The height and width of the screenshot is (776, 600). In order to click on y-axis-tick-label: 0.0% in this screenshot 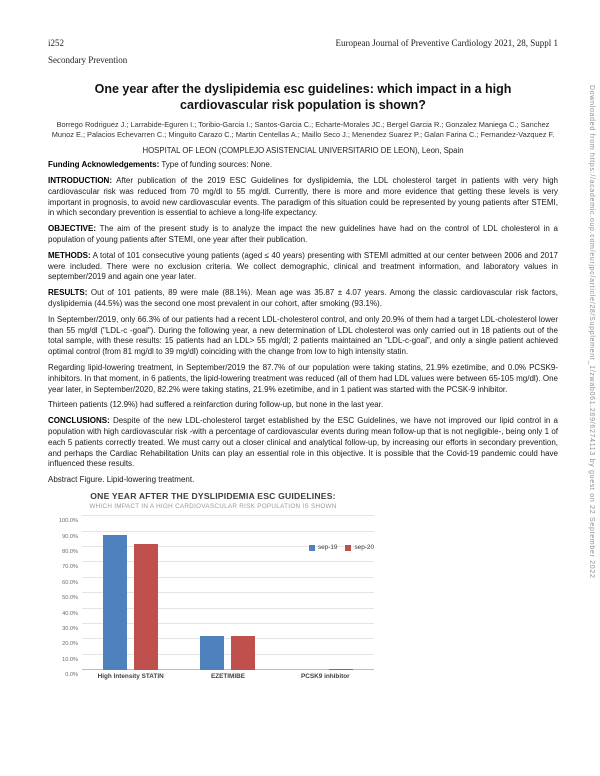, I will do `click(71, 675)`.